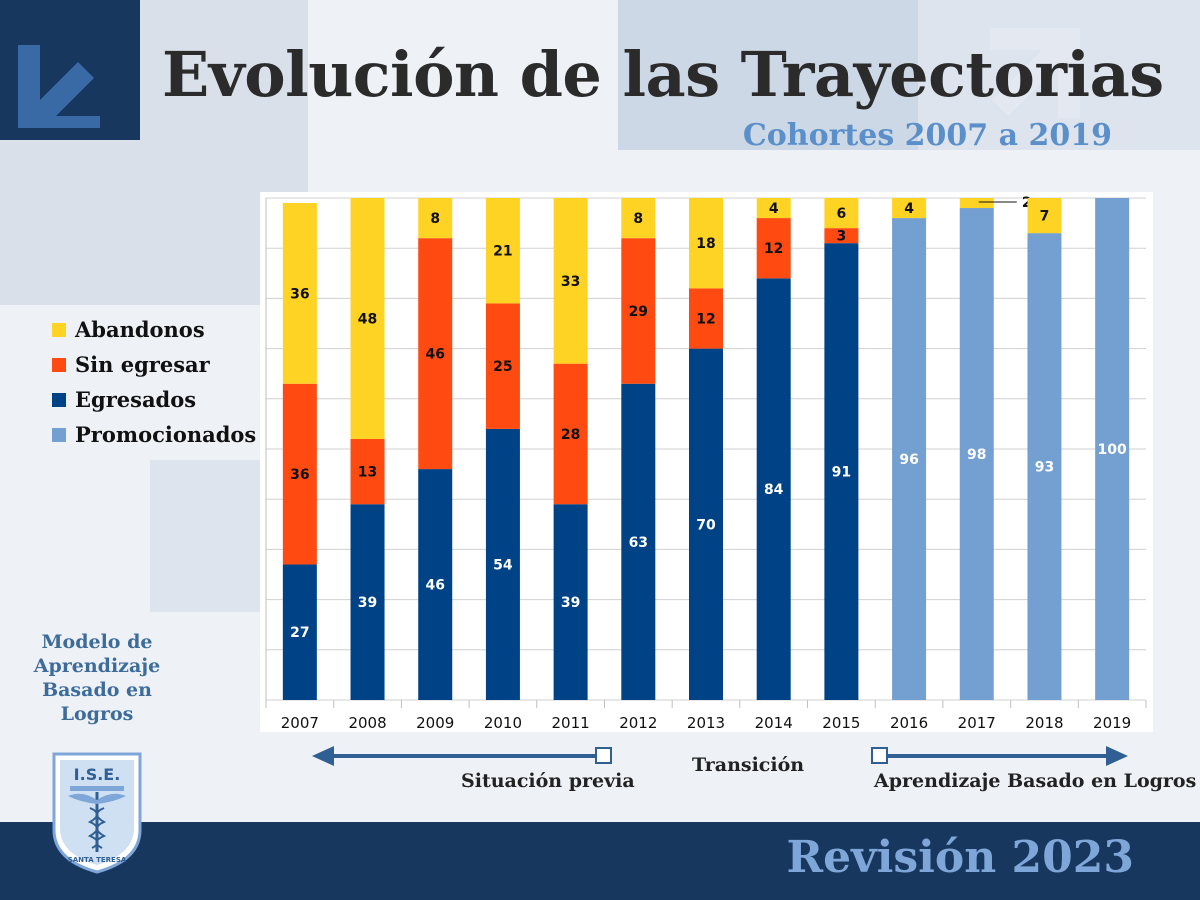 The width and height of the screenshot is (1200, 900). What do you see at coordinates (97, 813) in the screenshot?
I see `institution-logo: I.S.E. SANTA TERESA` at bounding box center [97, 813].